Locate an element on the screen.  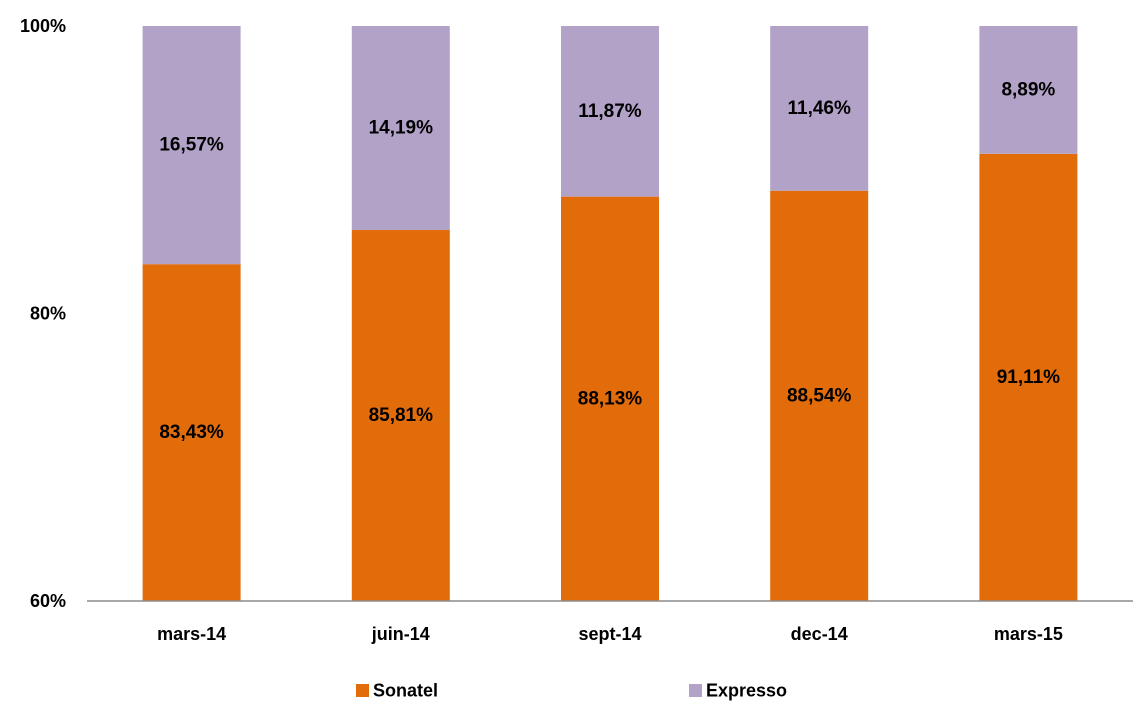
data-label-sonatel-sept-14: 88,13% is located at coordinates (610, 398).